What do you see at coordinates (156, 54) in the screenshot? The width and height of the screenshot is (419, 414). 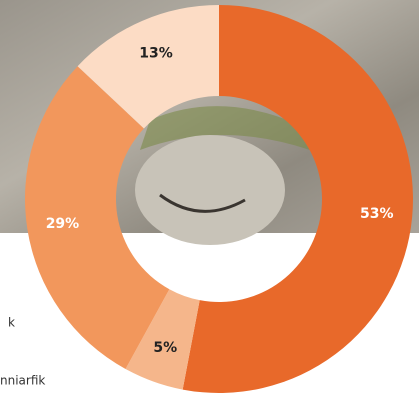 I see `data-label: 13%` at bounding box center [156, 54].